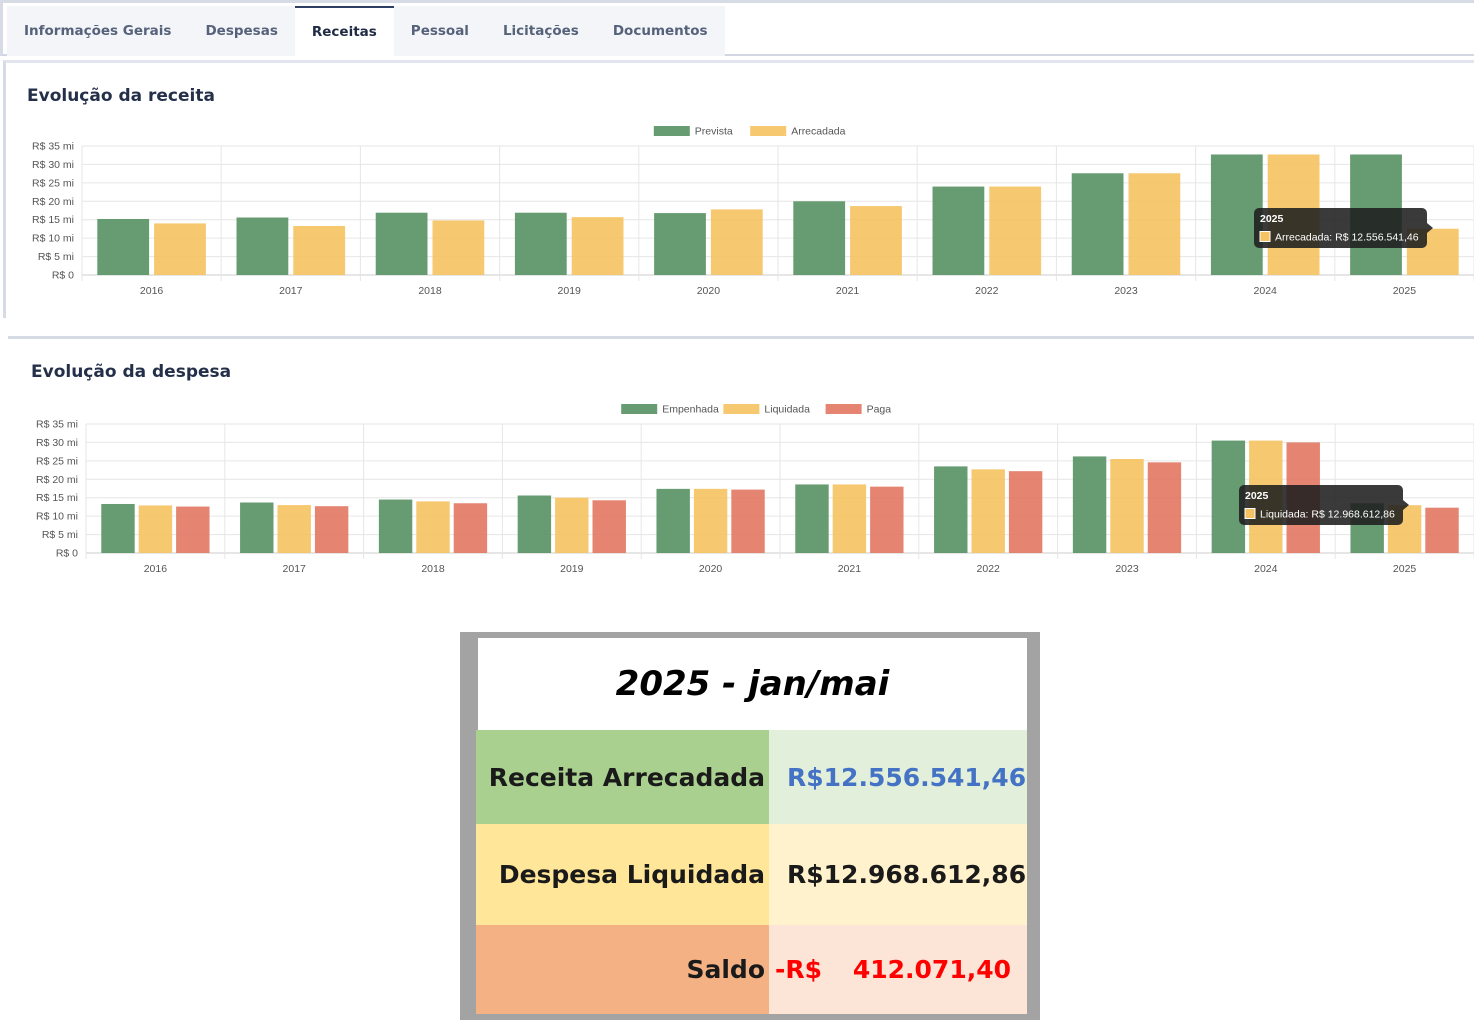  I want to click on legend-label: Liquidada, so click(787, 410).